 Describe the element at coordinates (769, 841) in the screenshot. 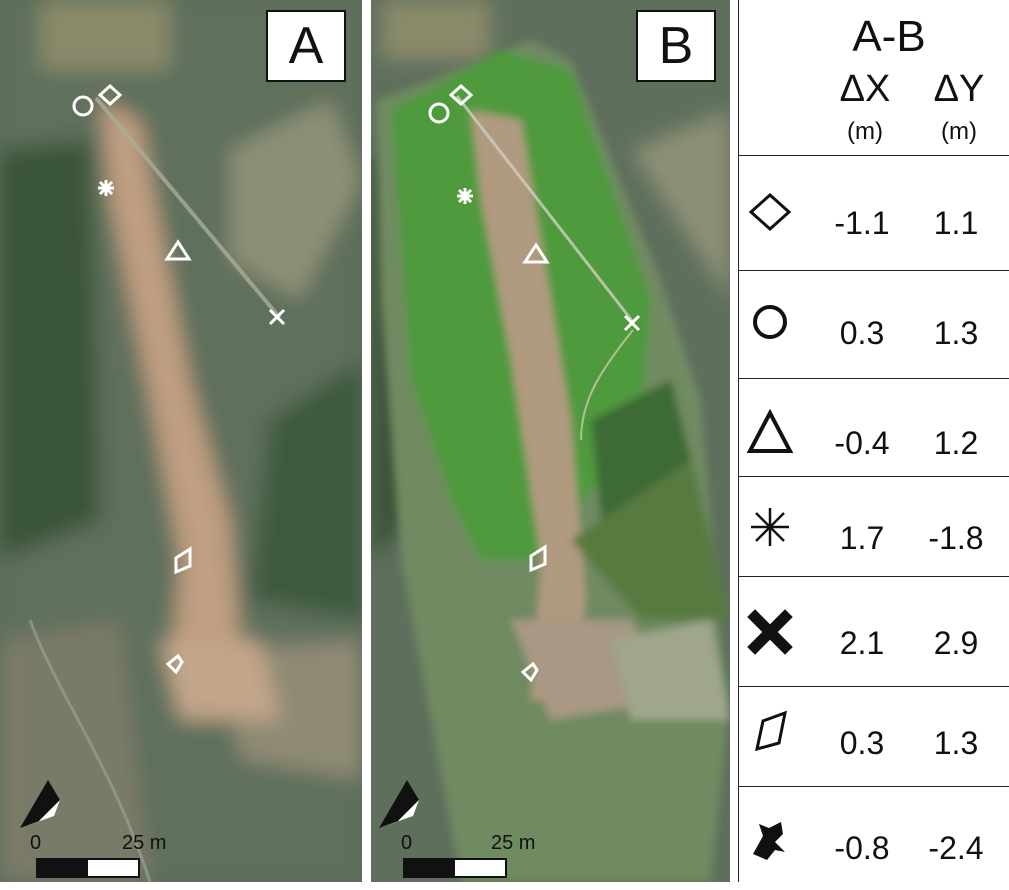

I see `bell-icon` at that location.